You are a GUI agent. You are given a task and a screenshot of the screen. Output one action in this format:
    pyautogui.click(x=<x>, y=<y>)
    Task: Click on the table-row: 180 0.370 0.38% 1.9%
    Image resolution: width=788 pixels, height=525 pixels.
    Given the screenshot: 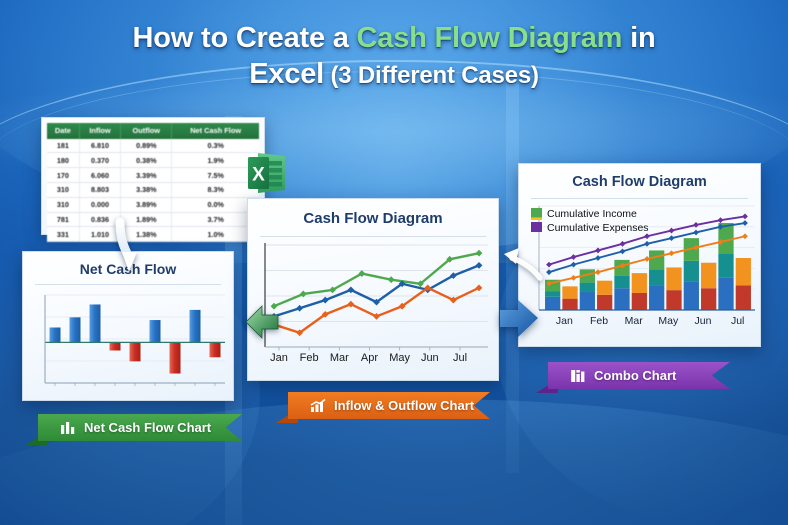 What is the action you would take?
    pyautogui.click(x=153, y=160)
    